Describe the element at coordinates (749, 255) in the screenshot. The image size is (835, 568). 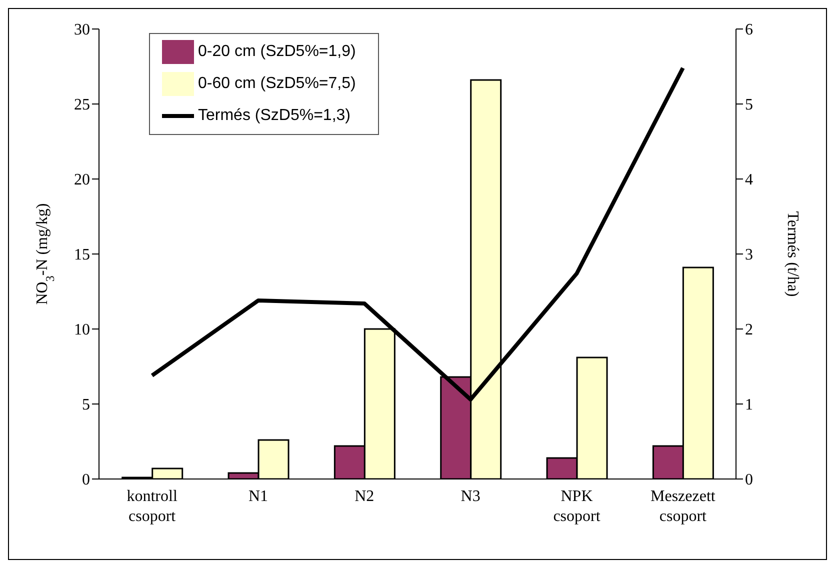
I see `y2-tick-label: 3` at that location.